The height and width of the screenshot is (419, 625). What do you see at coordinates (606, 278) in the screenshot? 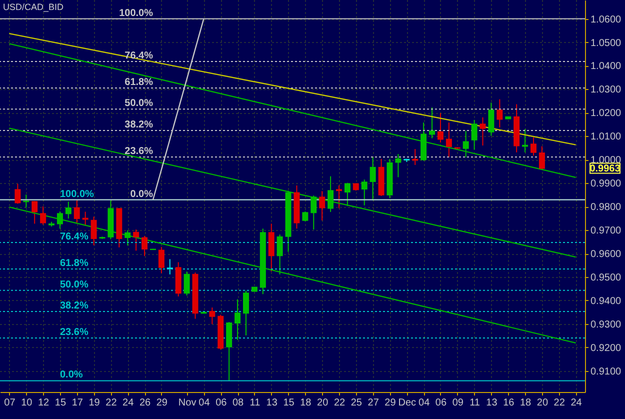
I see `y-tick-label: 0.9500` at bounding box center [606, 278].